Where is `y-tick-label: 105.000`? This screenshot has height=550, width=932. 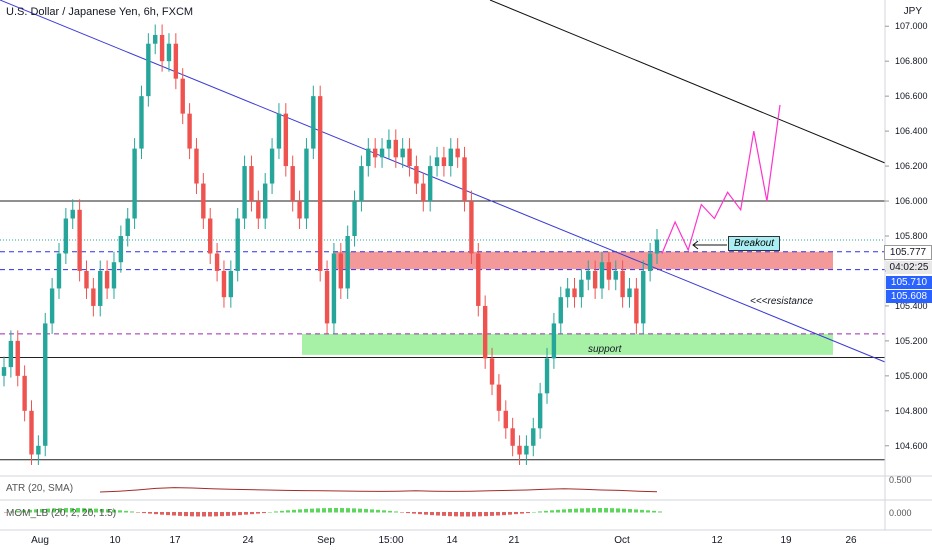 y-tick-label: 105.000 is located at coordinates (911, 376).